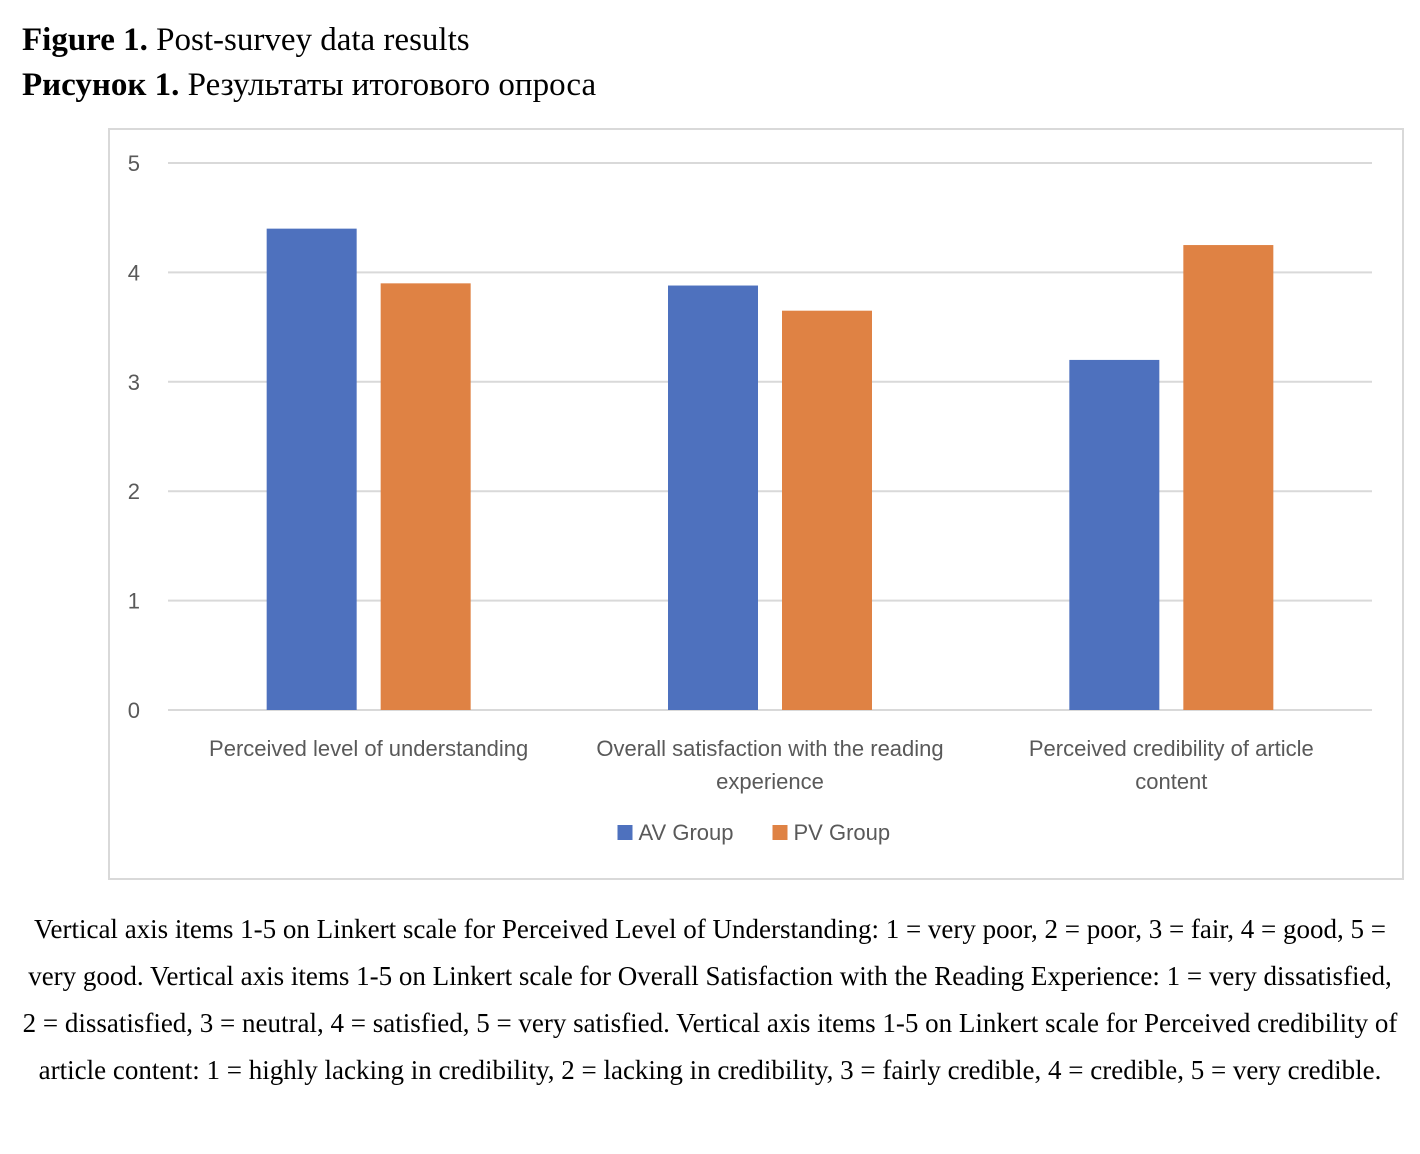 This screenshot has width=1420, height=1154. What do you see at coordinates (1171, 748) in the screenshot?
I see `x-category-label: Perceived credibility of article` at bounding box center [1171, 748].